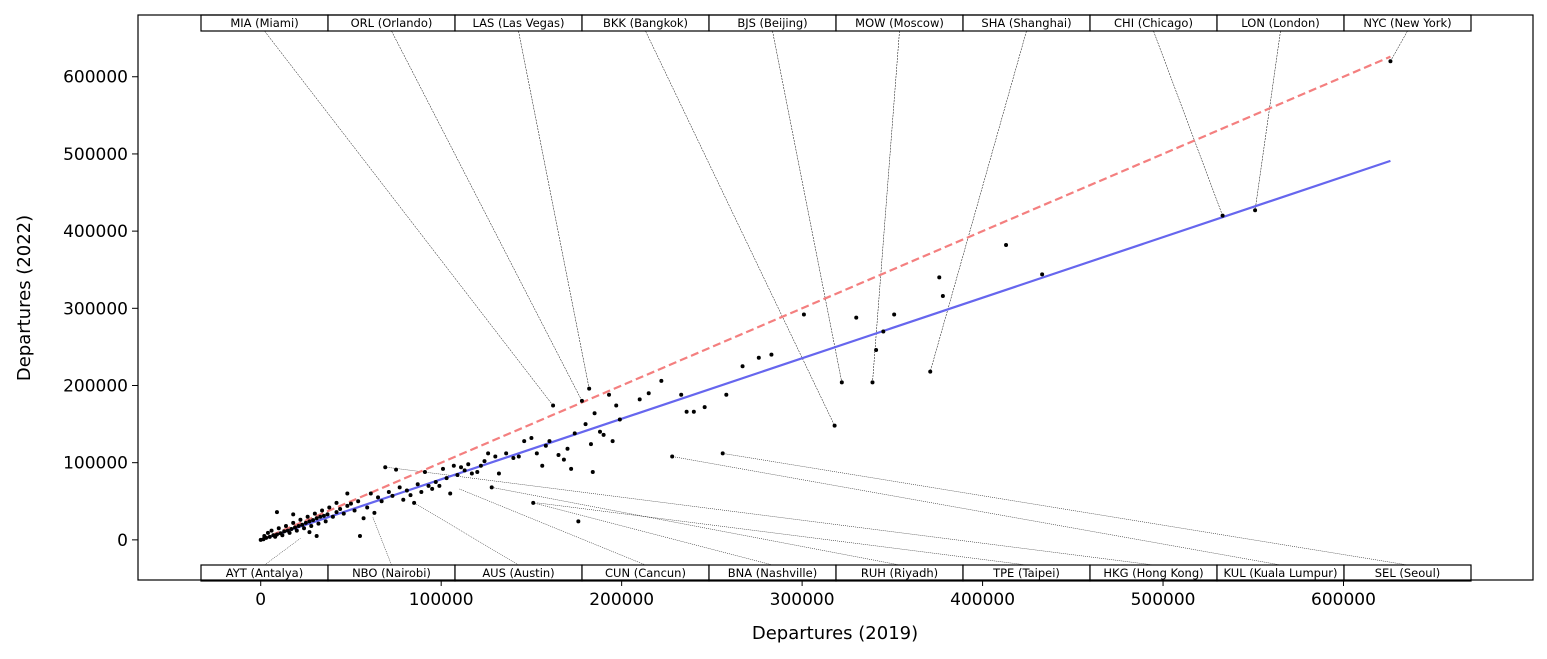 The height and width of the screenshot is (659, 1547). What do you see at coordinates (645, 573) in the screenshot?
I see `city-label: CUN (Cancun)` at bounding box center [645, 573].